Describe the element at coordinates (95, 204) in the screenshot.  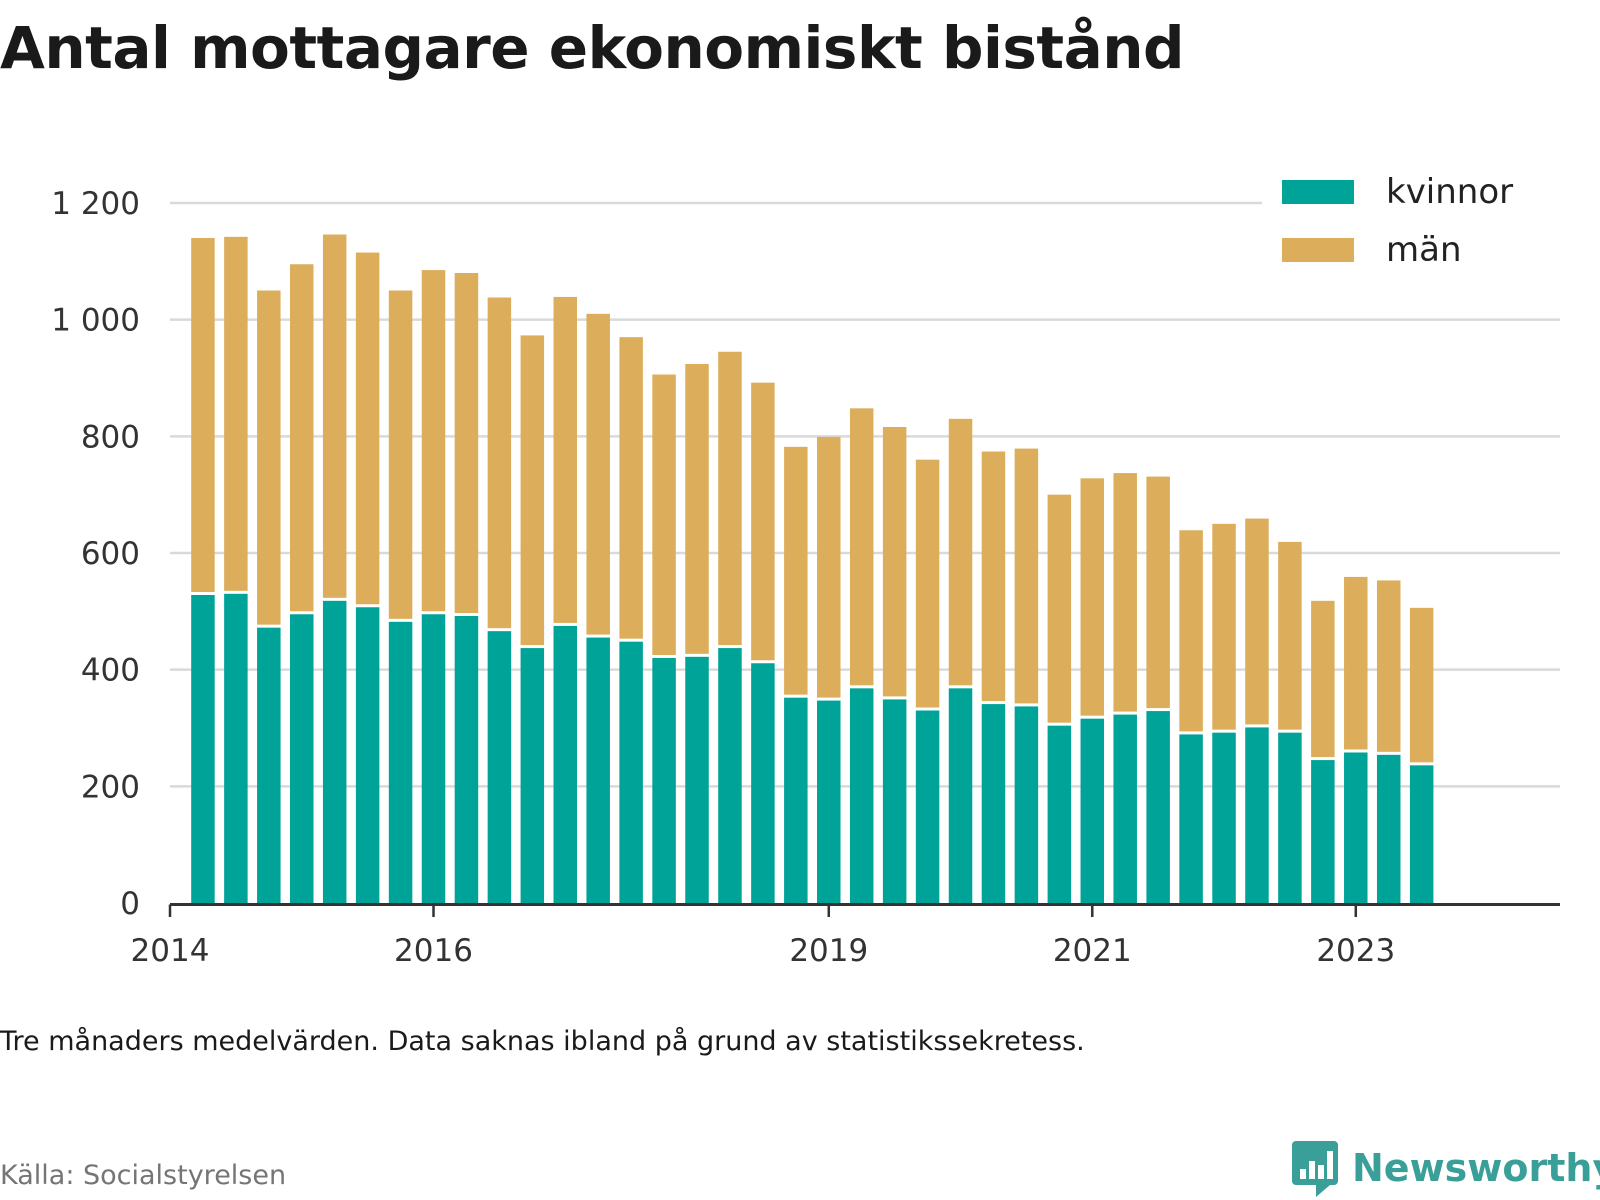
I see `y-tick-label: 1 200` at that location.